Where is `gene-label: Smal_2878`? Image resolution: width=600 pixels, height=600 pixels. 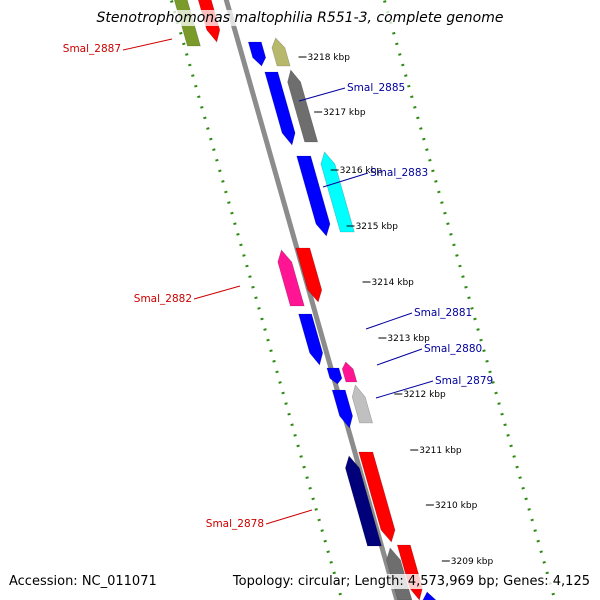 gene-label: Smal_2878 is located at coordinates (235, 524).